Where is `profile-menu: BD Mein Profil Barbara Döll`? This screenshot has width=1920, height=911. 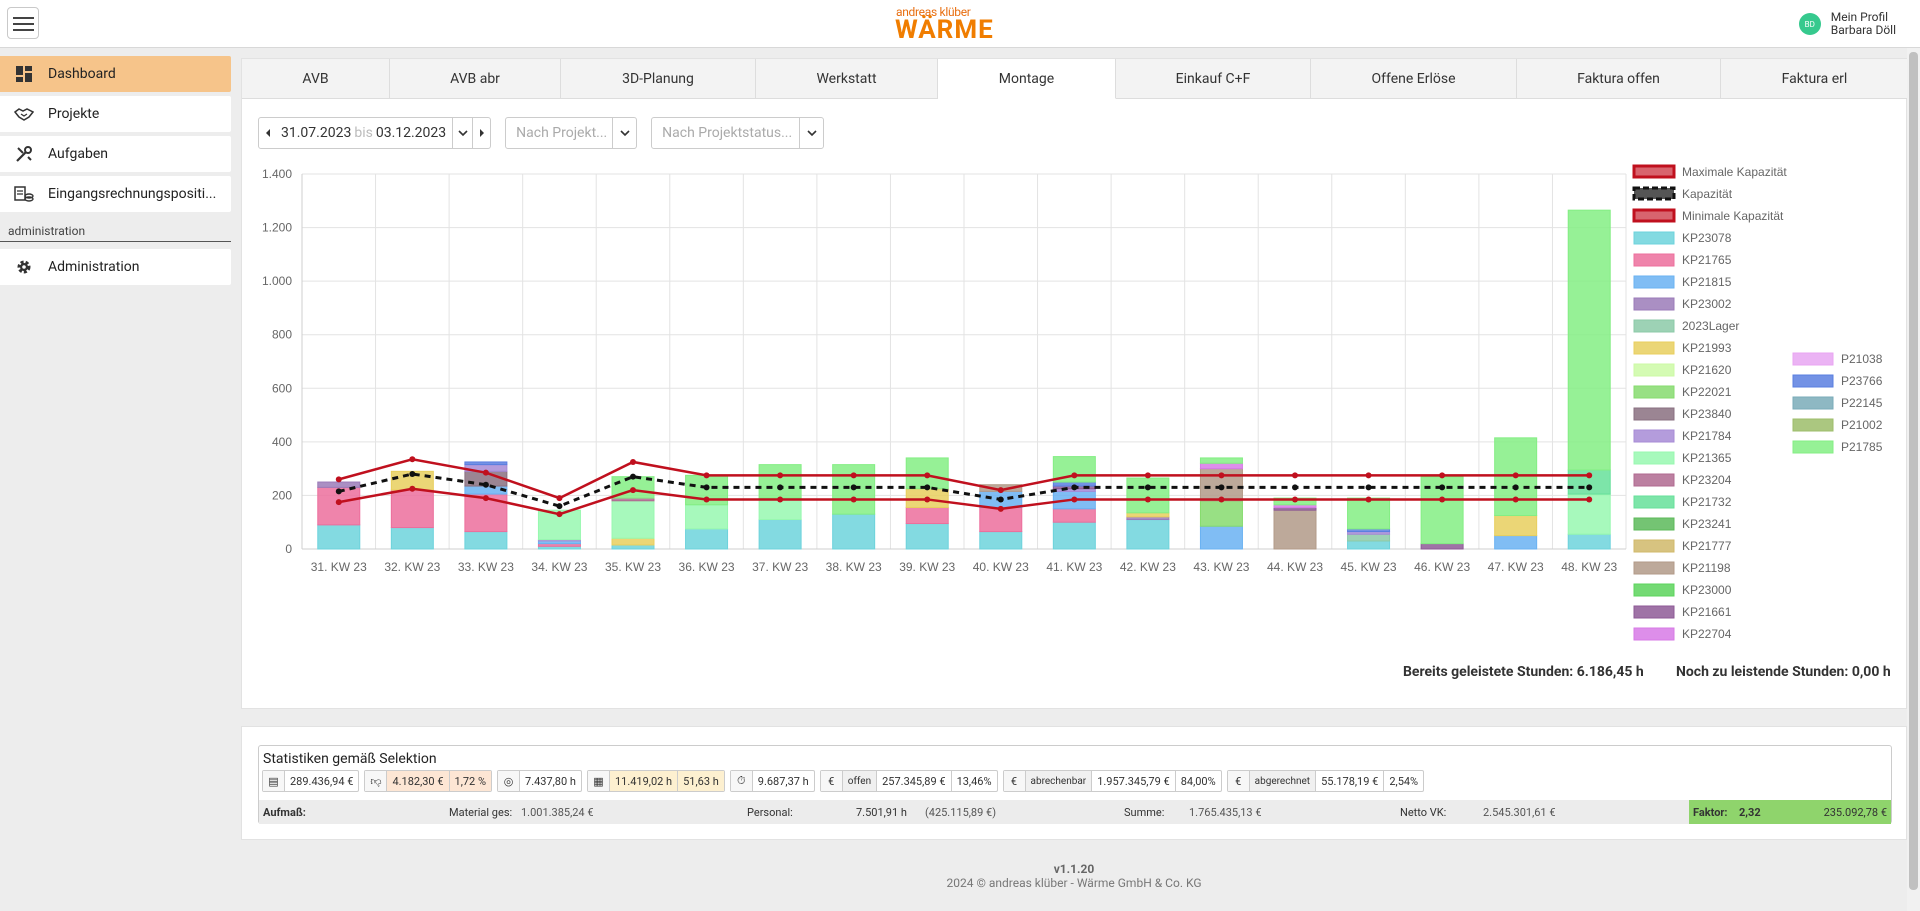 profile-menu: BD Mein Profil Barbara Döll is located at coordinates (1847, 24).